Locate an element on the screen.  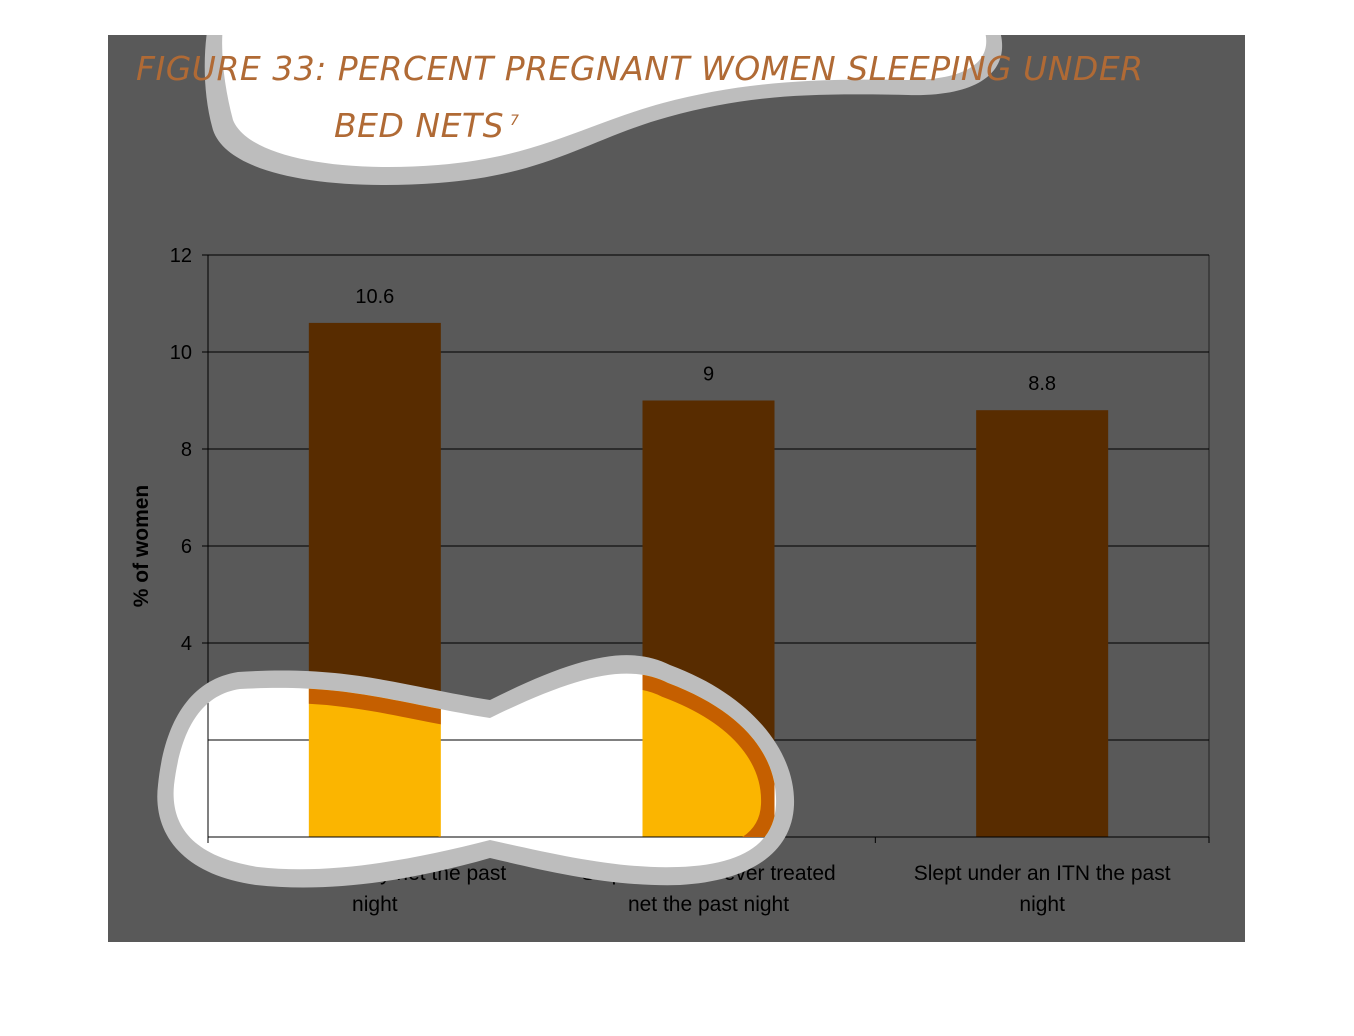
y-tick-label: 12 is located at coordinates (181, 256).